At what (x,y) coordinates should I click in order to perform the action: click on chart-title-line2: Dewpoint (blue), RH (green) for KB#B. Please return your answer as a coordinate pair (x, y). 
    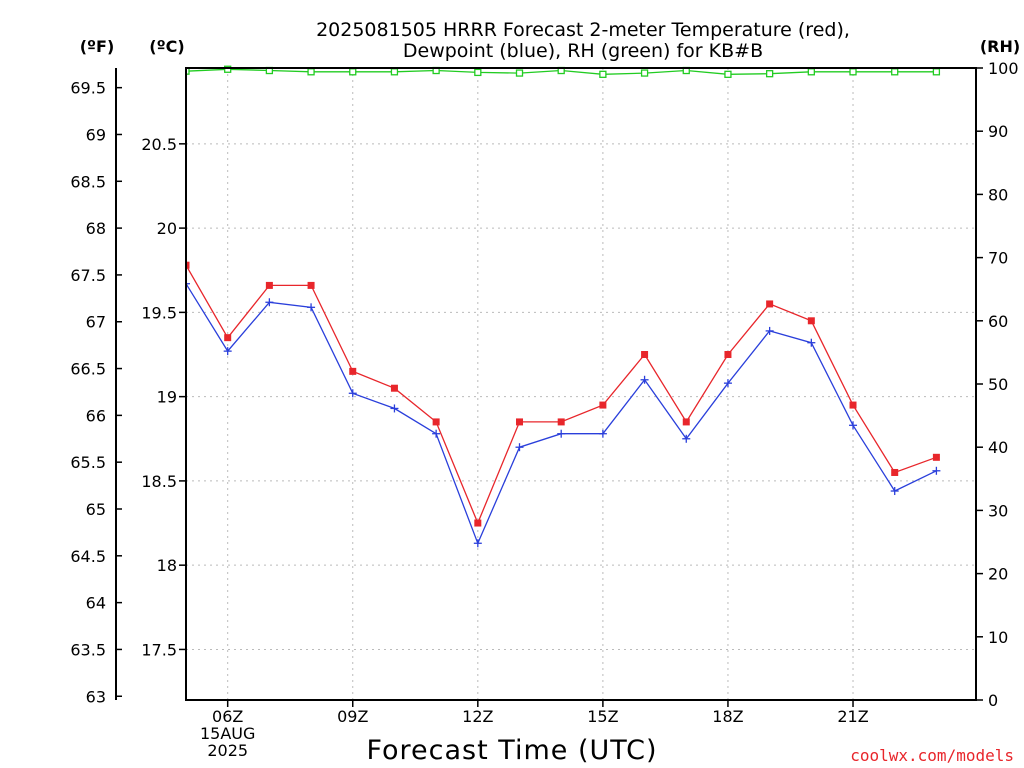
    Looking at the image, I should click on (583, 51).